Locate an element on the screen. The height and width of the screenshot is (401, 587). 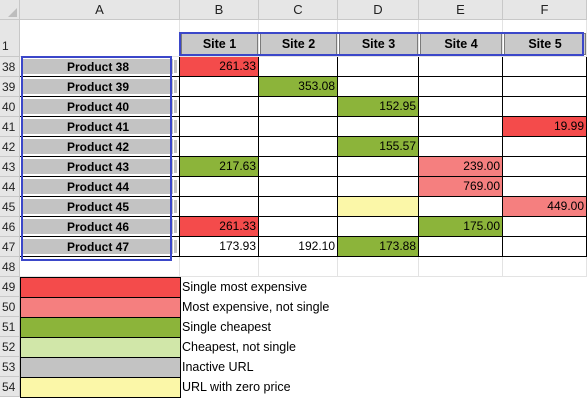
legend-label: Cheapest, not single is located at coordinates (239, 347).